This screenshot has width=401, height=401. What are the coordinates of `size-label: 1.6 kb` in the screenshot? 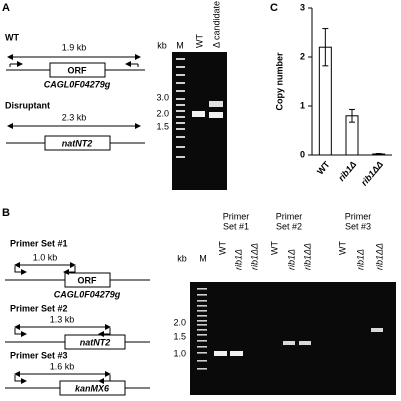 It's located at (62, 366).